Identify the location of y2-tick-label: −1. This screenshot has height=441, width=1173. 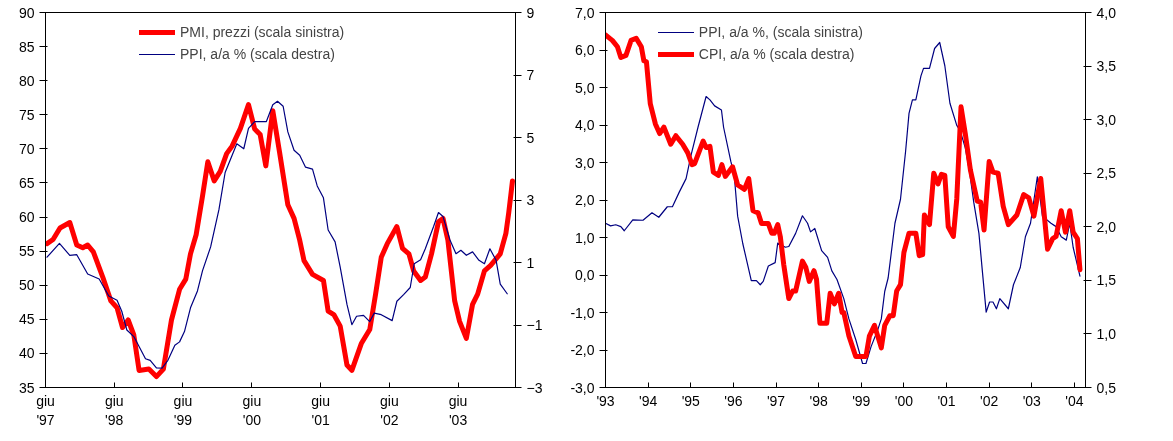
(534, 325).